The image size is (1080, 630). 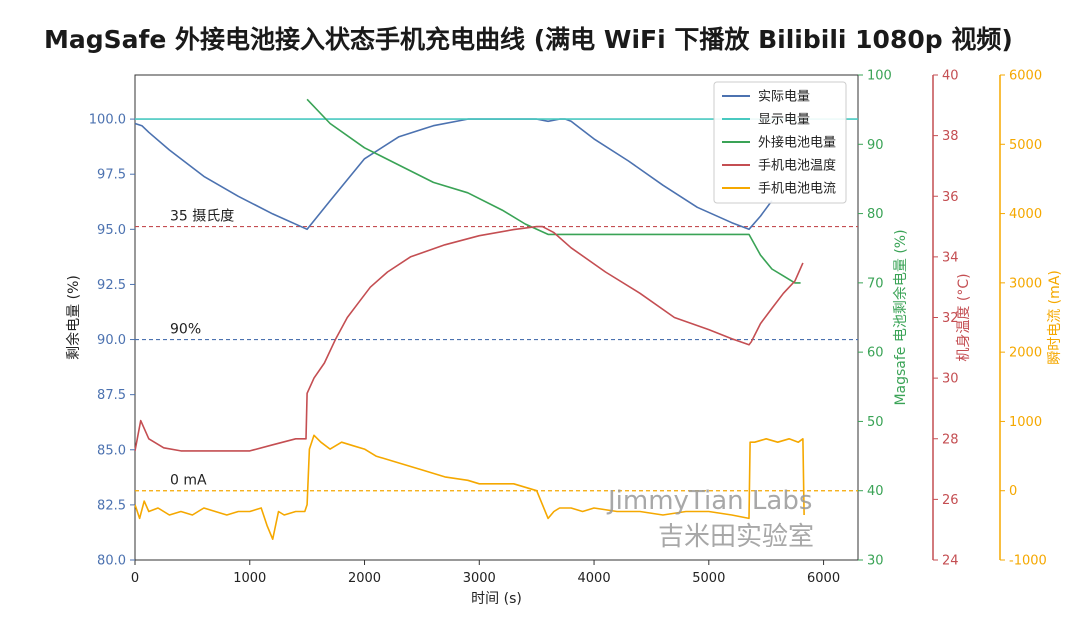 What do you see at coordinates (797, 189) in the screenshot?
I see `legend-label: 手机电池电流` at bounding box center [797, 189].